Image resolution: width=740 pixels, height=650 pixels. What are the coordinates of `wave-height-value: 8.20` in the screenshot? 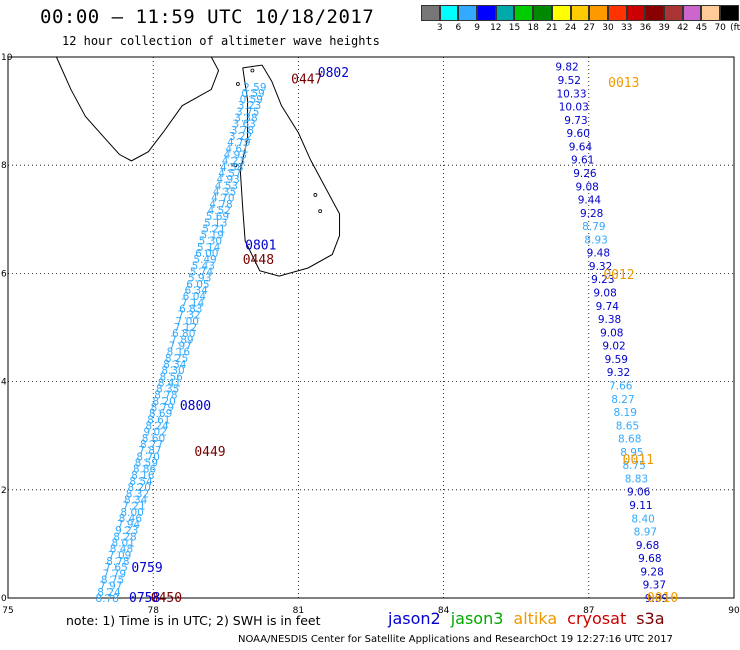 It's located at (139, 488).